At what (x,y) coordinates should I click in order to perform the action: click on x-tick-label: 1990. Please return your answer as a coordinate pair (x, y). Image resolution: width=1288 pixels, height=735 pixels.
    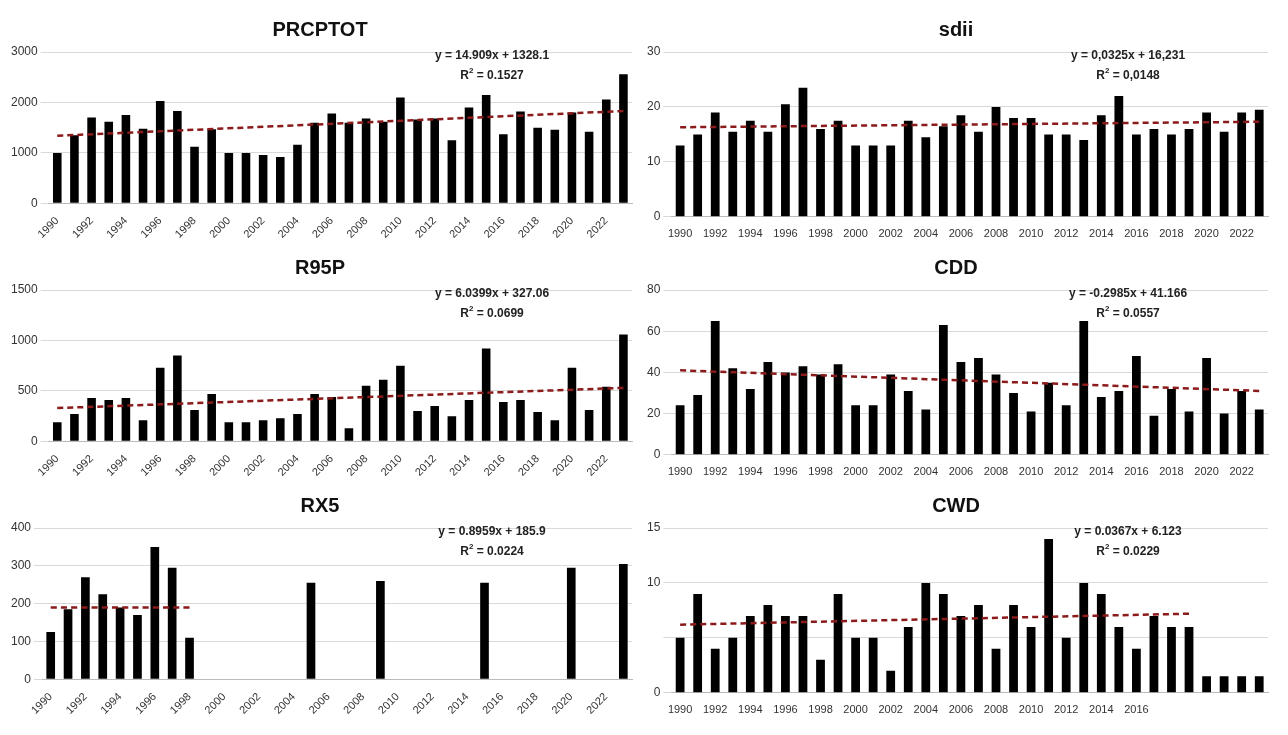
    Looking at the image, I should click on (680, 471).